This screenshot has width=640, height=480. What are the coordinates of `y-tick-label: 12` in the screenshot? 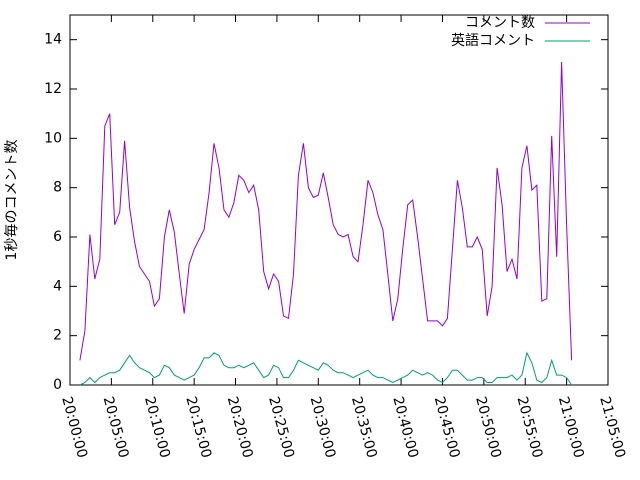 It's located at (53, 89).